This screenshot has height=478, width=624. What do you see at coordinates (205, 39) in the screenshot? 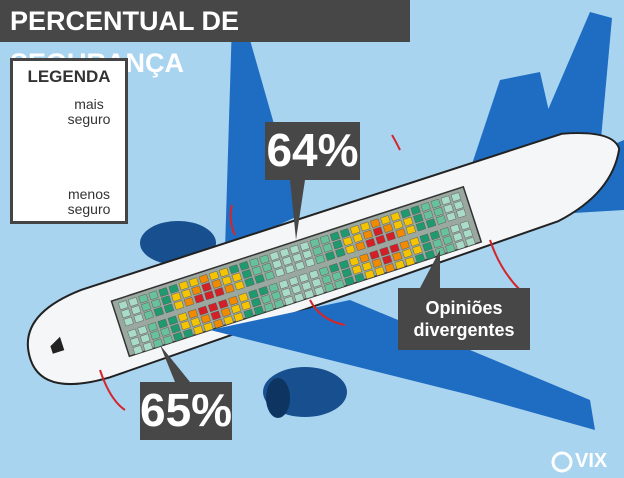
I see `title: PERCENTUAL DE SEGURANÇA` at bounding box center [205, 39].